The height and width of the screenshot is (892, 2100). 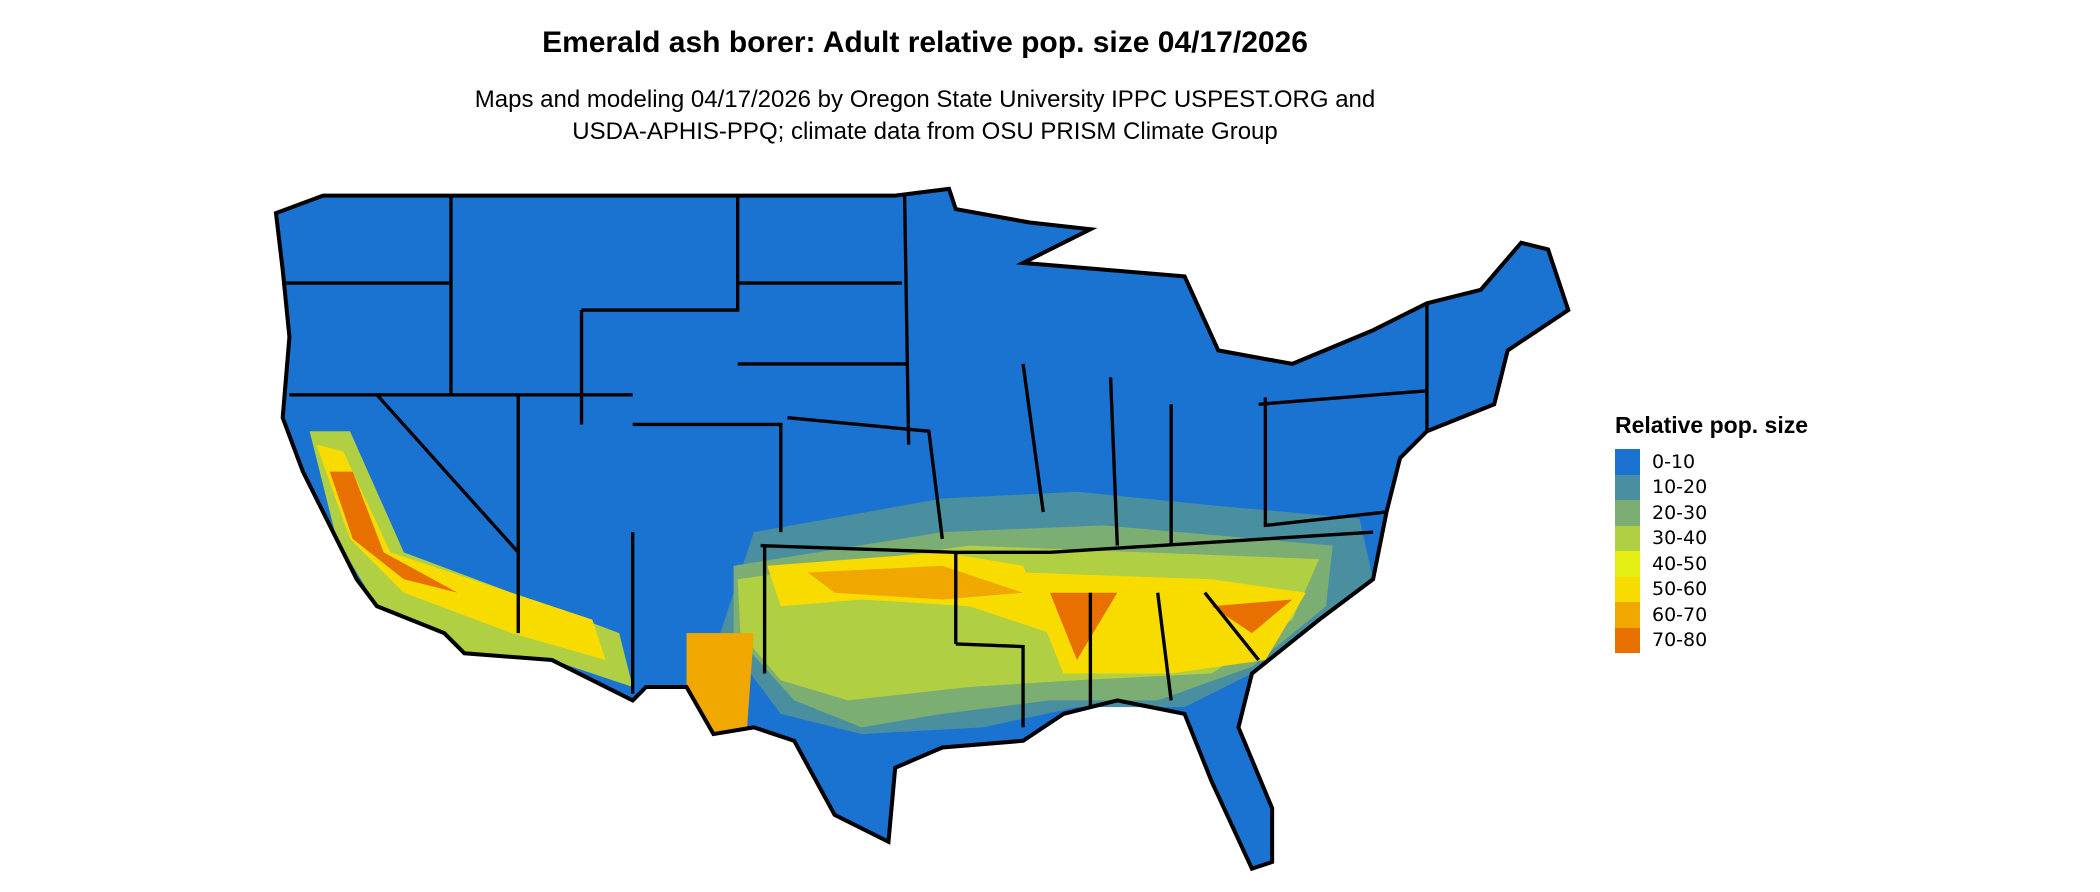 What do you see at coordinates (1680, 487) in the screenshot?
I see `legend-label: 10-20` at bounding box center [1680, 487].